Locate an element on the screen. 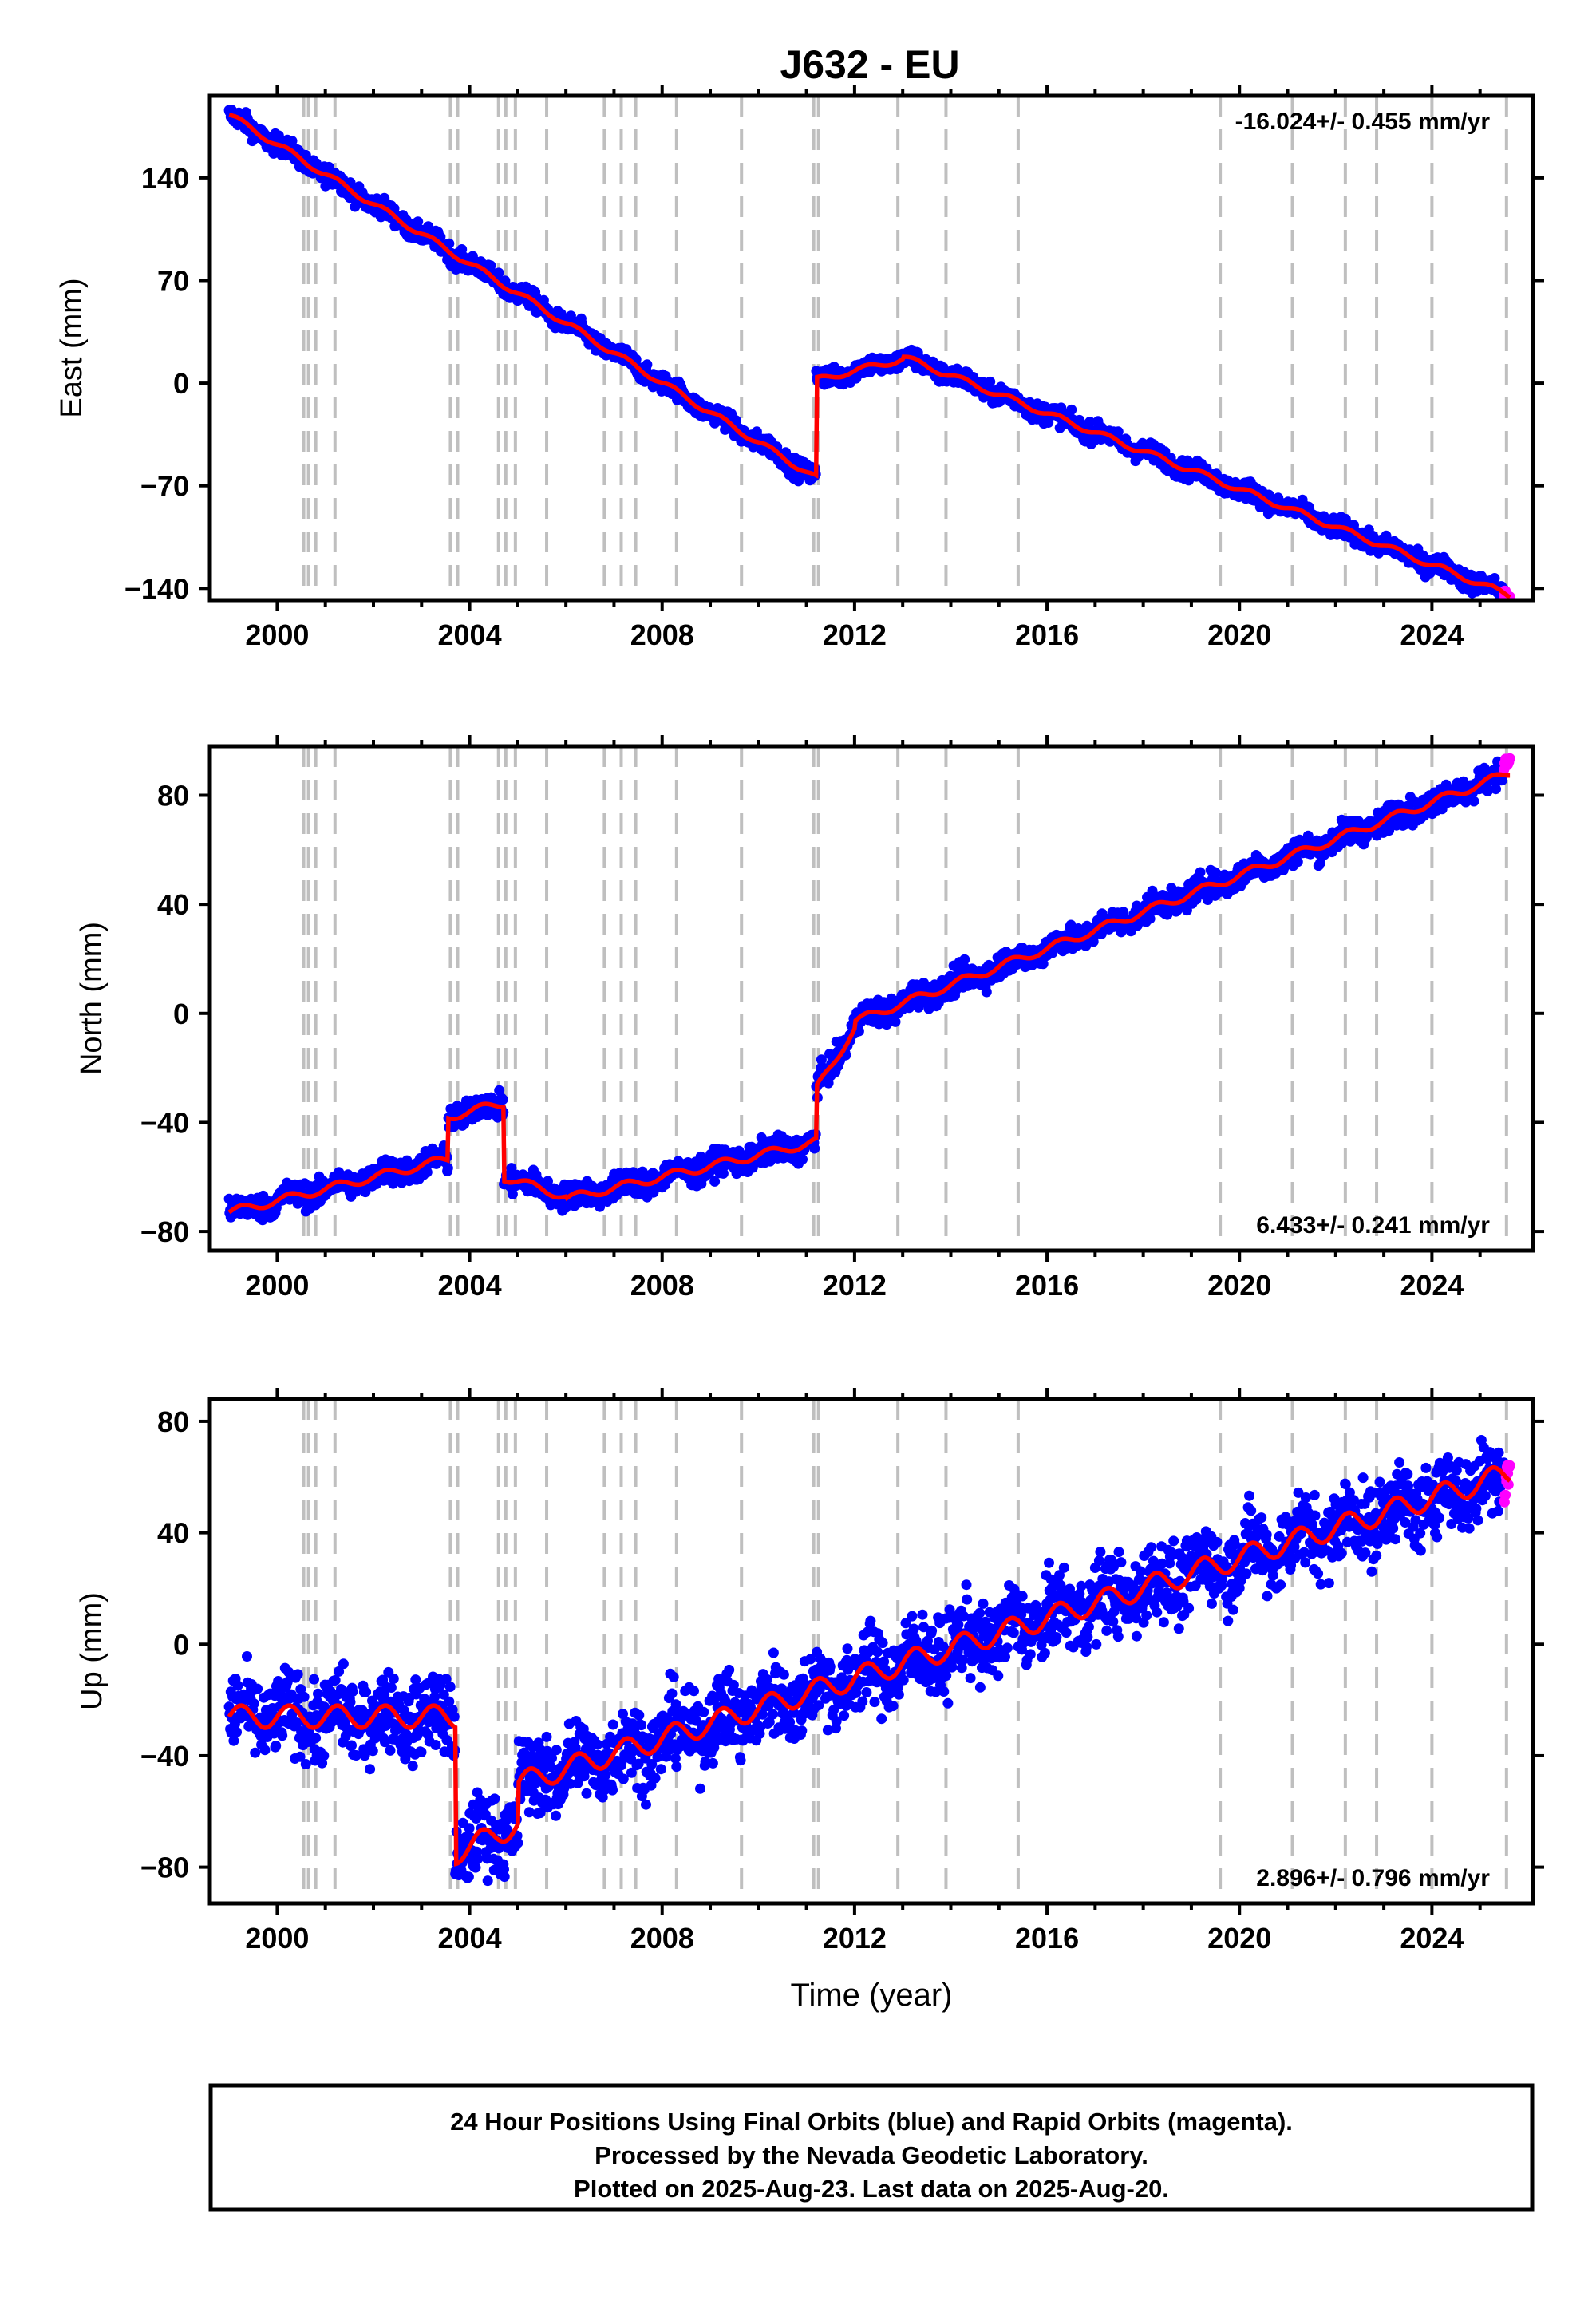 This screenshot has width=1596, height=2316. east-y-axis-label: East (mm) is located at coordinates (72, 347).